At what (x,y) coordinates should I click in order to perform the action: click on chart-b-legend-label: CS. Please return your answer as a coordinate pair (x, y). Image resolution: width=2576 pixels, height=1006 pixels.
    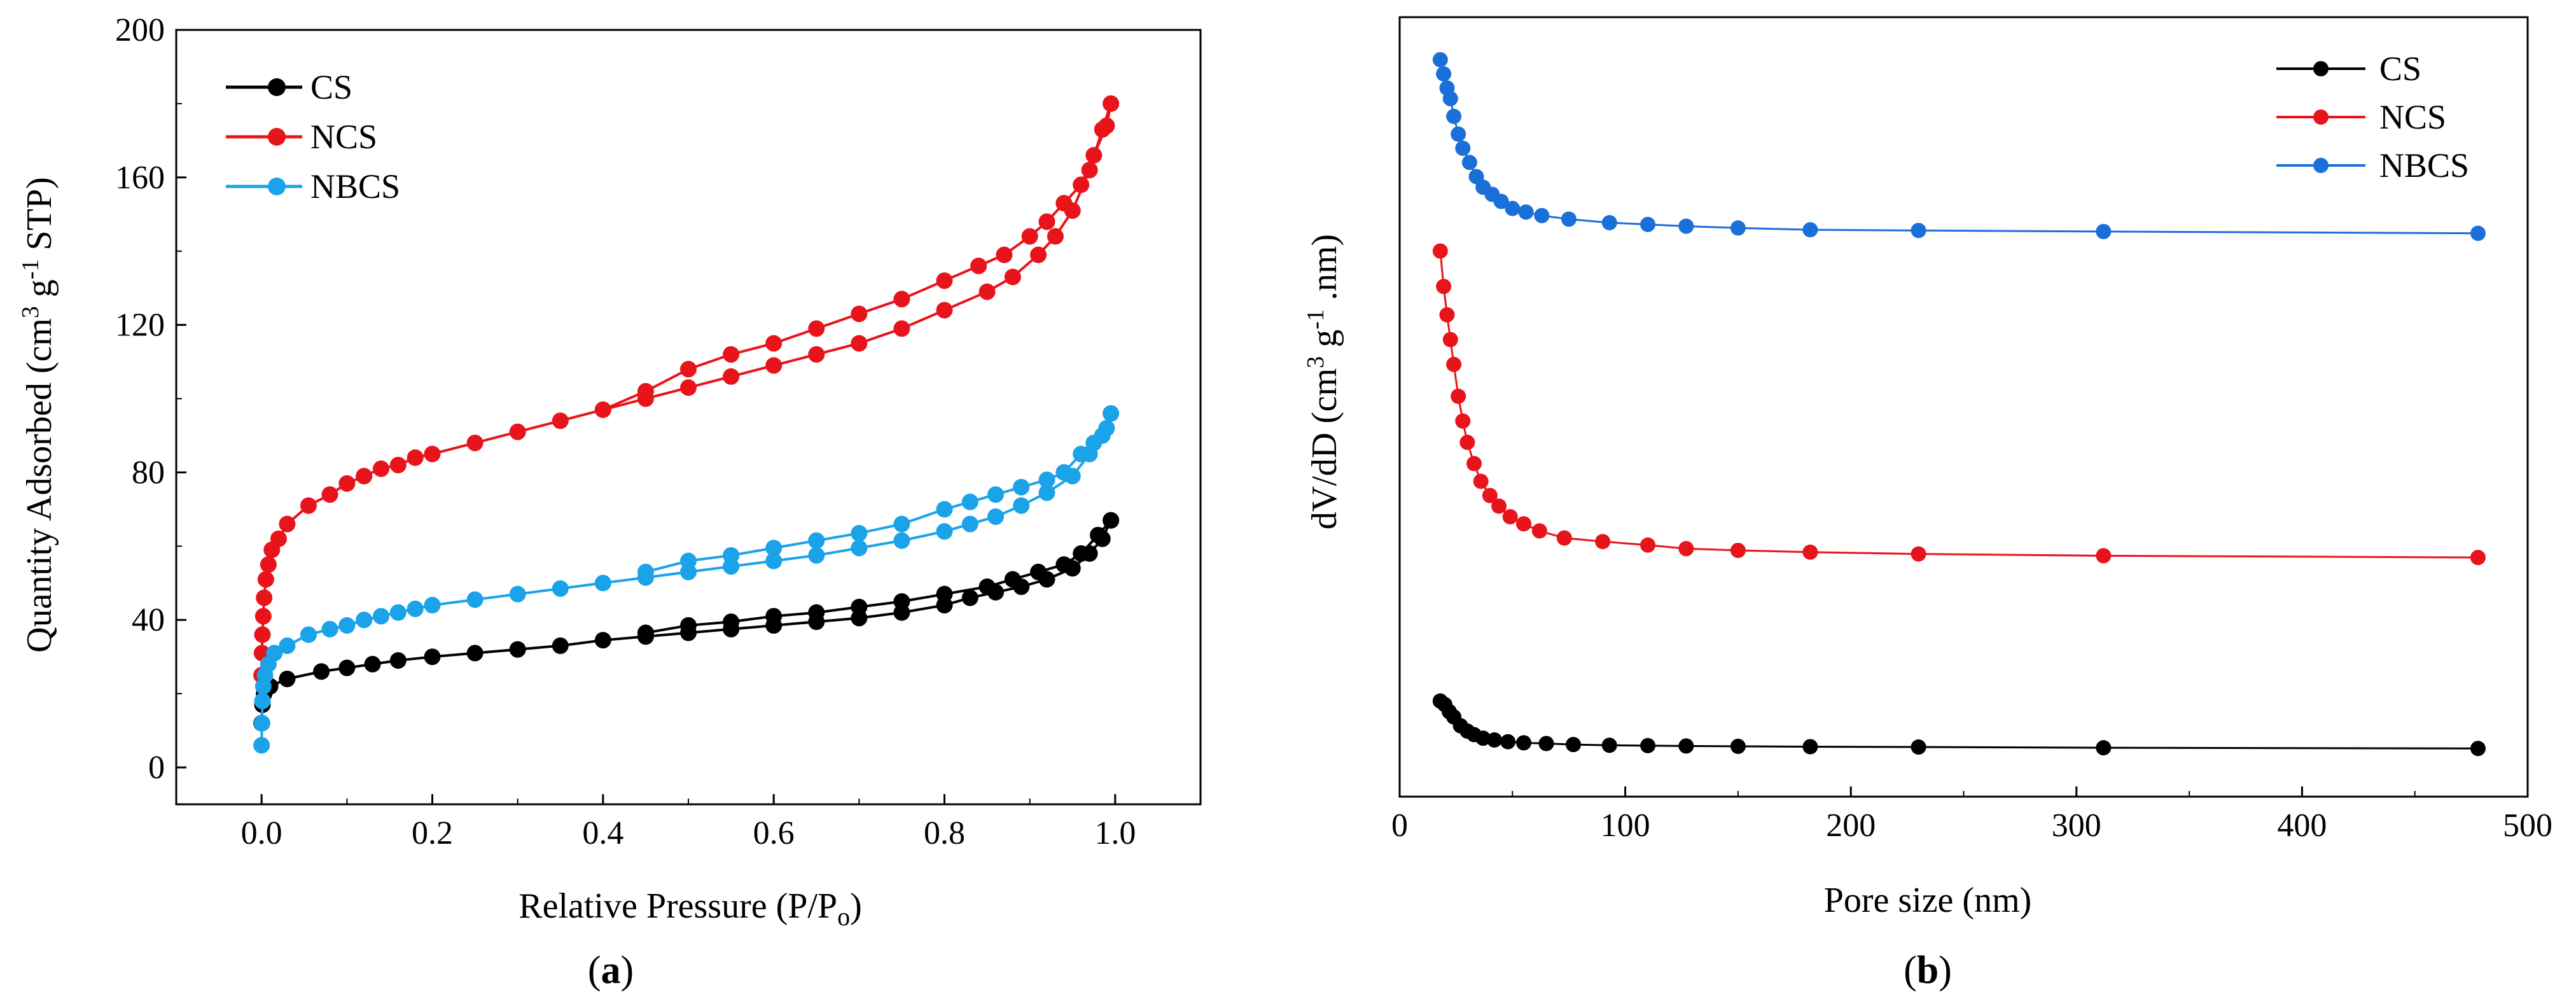
    Looking at the image, I should click on (2400, 69).